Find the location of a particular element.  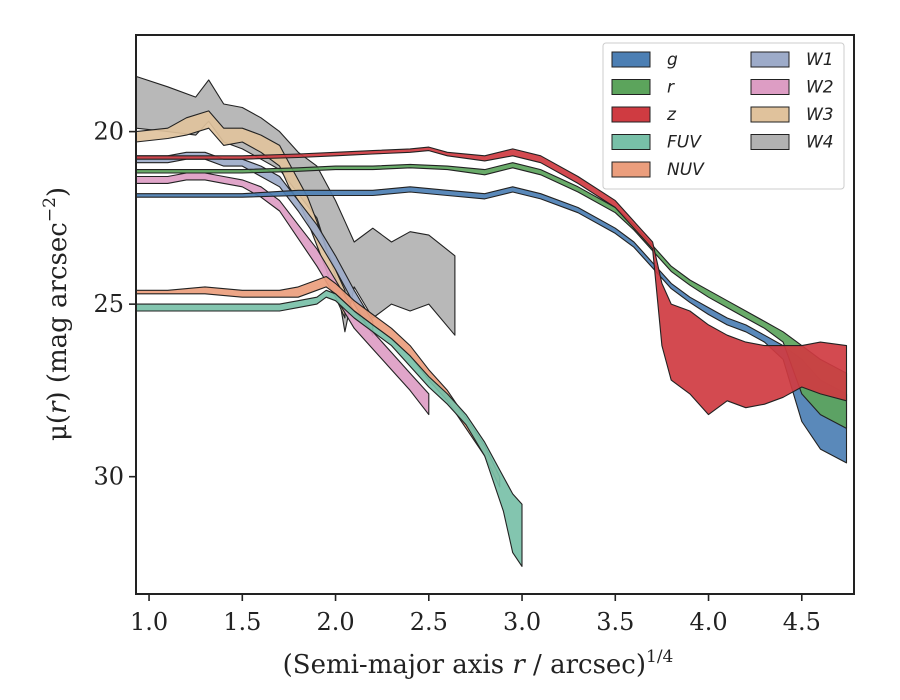

x-tick-label: 2.5 is located at coordinates (429, 622).